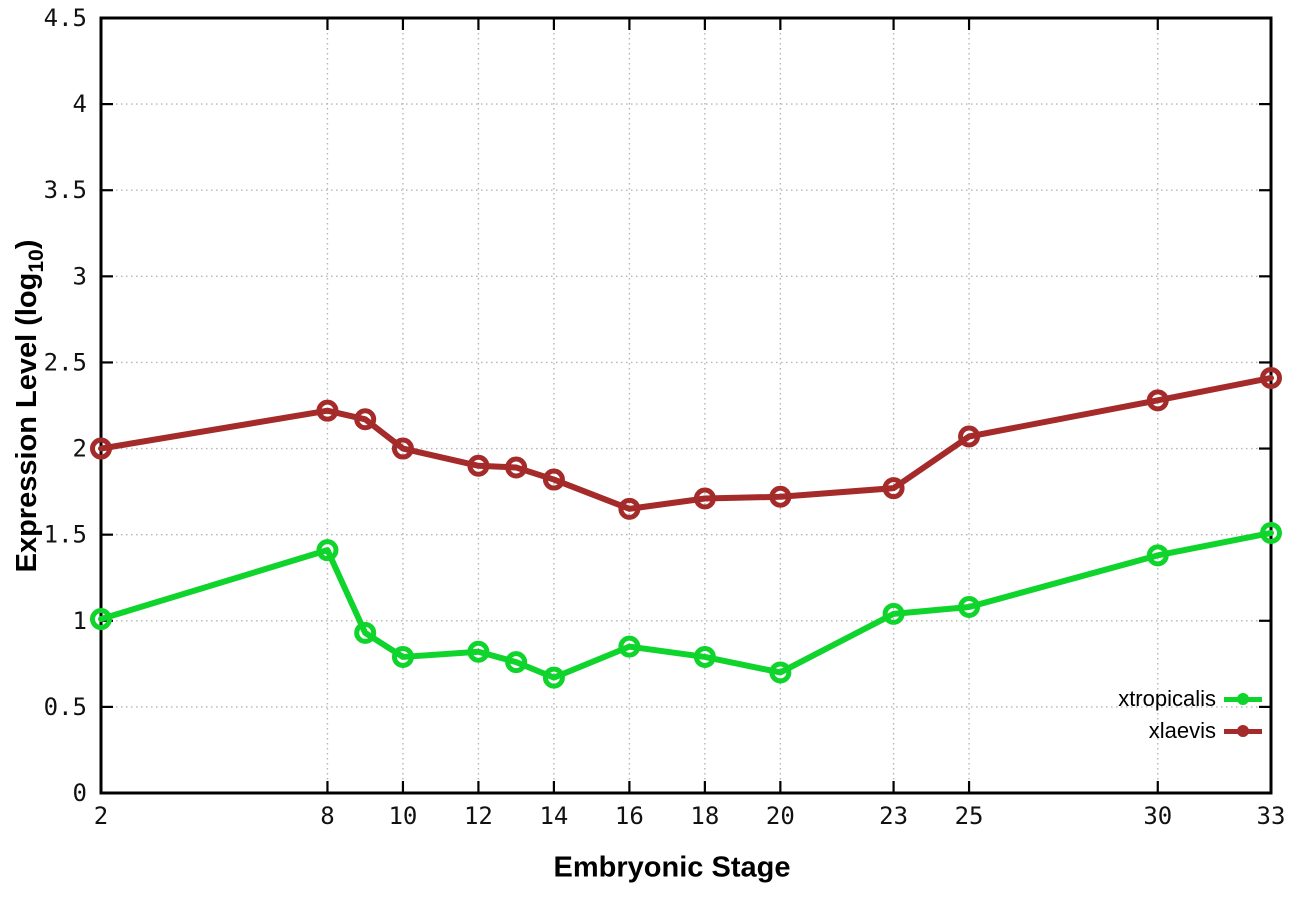 Image resolution: width=1296 pixels, height=907 pixels. I want to click on legend-entry-xtropicalis: xtropicalis, so click(1190, 699).